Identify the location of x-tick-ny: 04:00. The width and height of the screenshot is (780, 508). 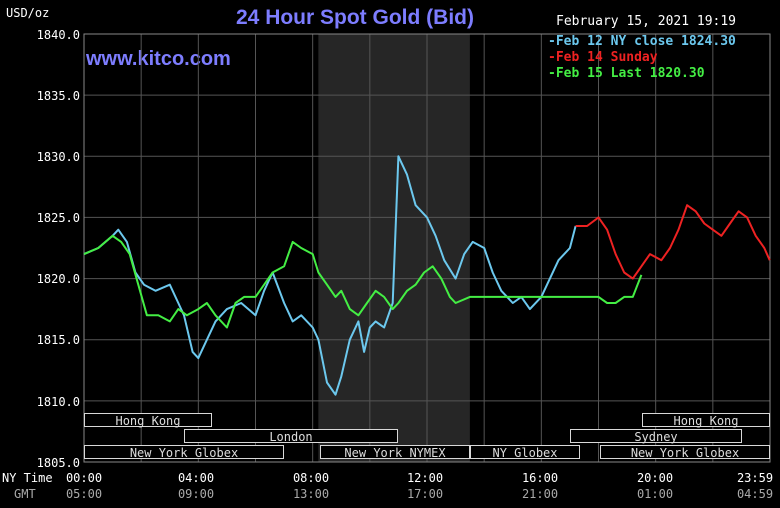
(196, 478).